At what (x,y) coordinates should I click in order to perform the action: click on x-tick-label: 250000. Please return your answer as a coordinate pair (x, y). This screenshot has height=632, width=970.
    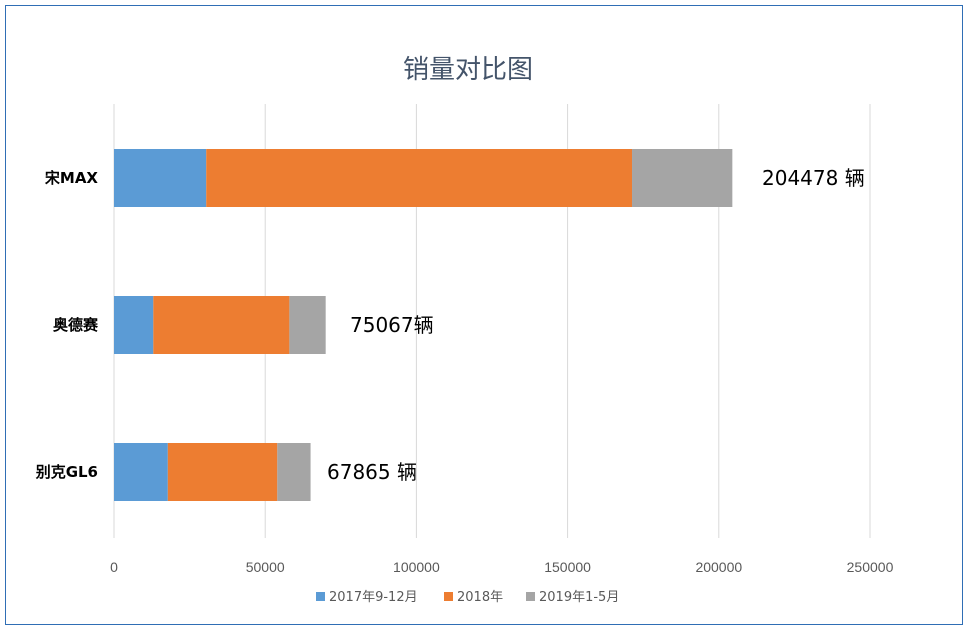
    Looking at the image, I should click on (870, 567).